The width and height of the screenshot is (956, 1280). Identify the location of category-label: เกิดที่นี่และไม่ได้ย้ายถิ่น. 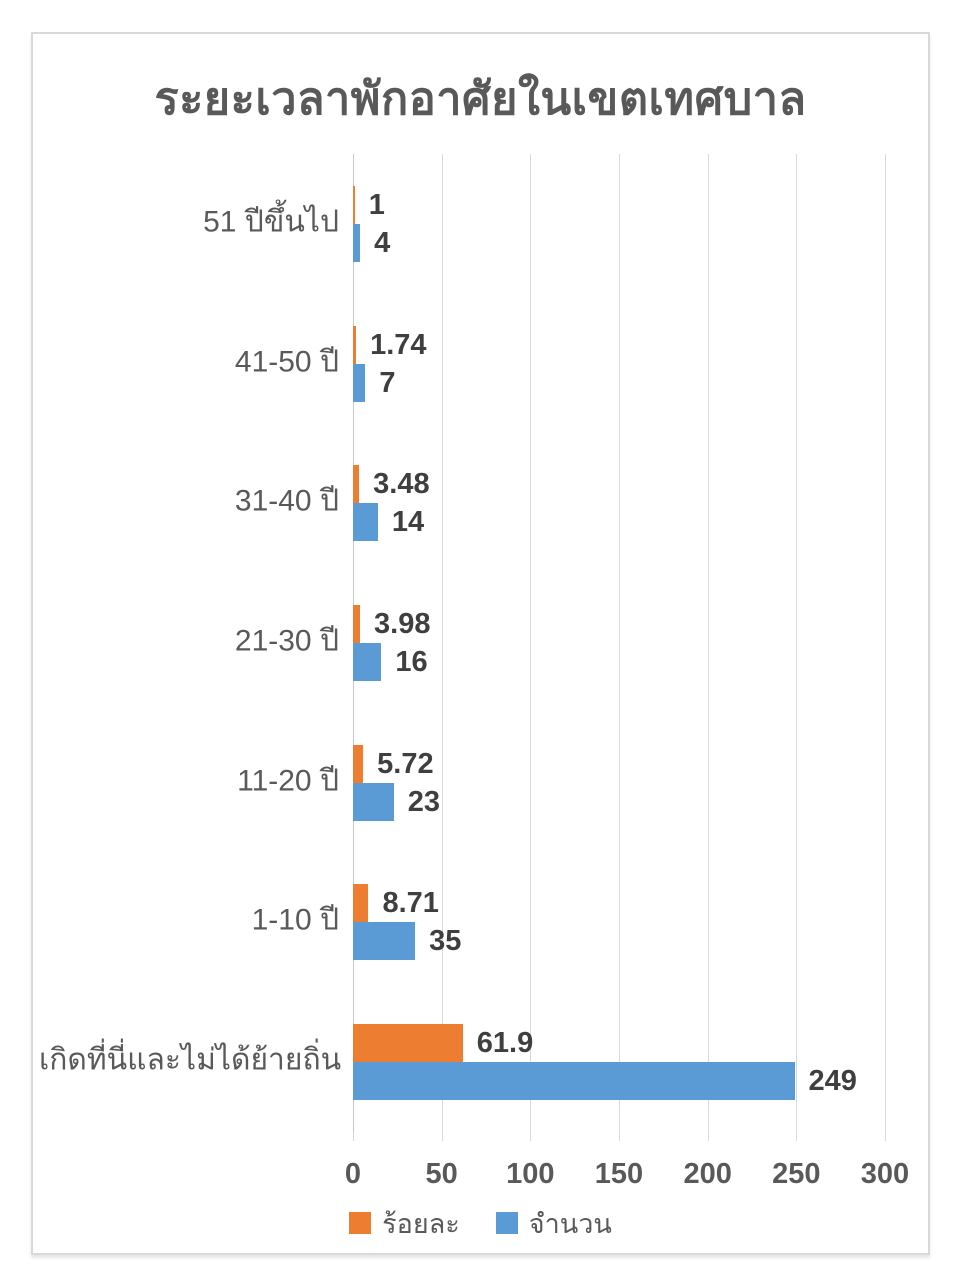
(190, 1060).